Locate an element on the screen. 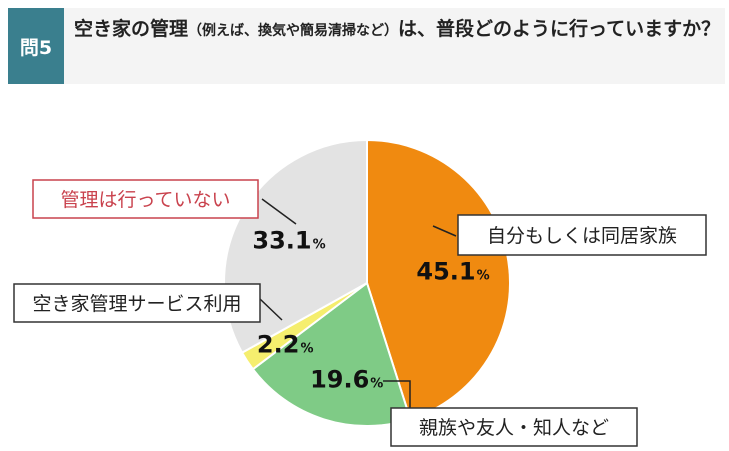 The height and width of the screenshot is (451, 729). leader-lines is located at coordinates (358, 303).